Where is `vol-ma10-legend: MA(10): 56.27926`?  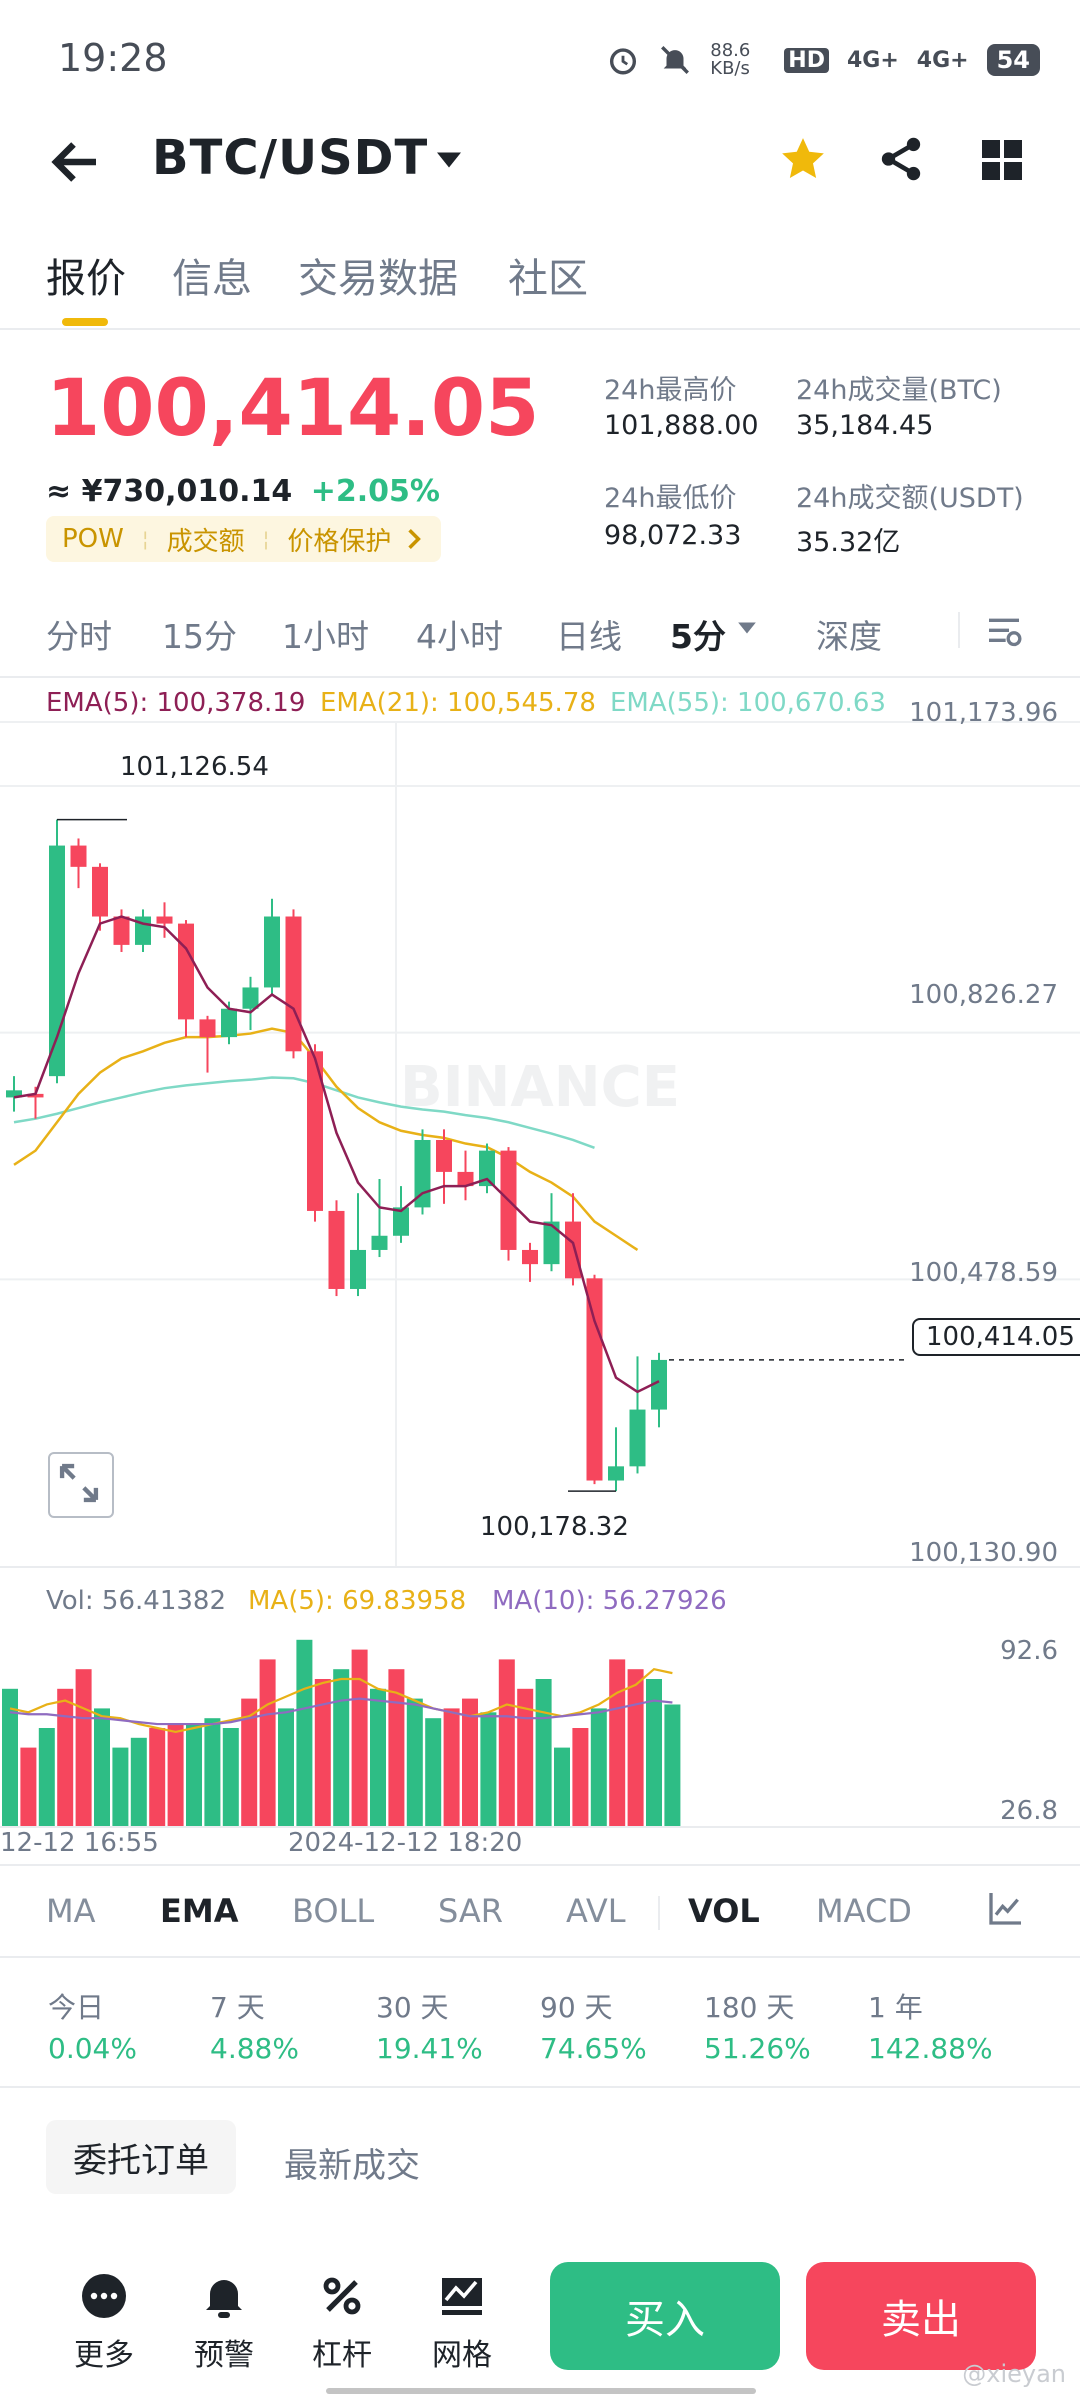
vol-ma10-legend: MA(10): 56.27926 is located at coordinates (609, 1601).